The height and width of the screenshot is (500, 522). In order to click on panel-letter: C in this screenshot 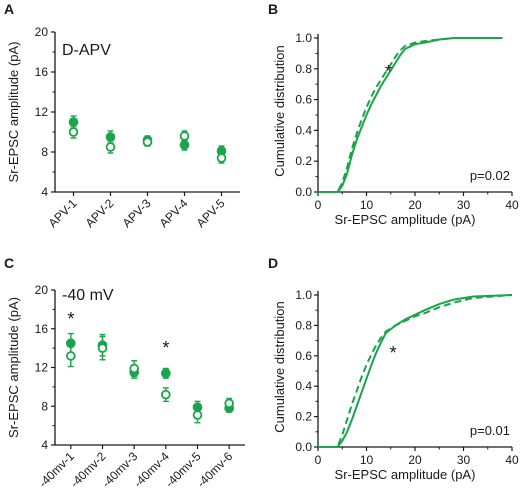, I will do `click(9, 263)`.